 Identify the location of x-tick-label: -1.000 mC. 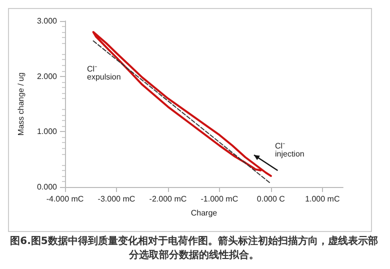
(219, 199).